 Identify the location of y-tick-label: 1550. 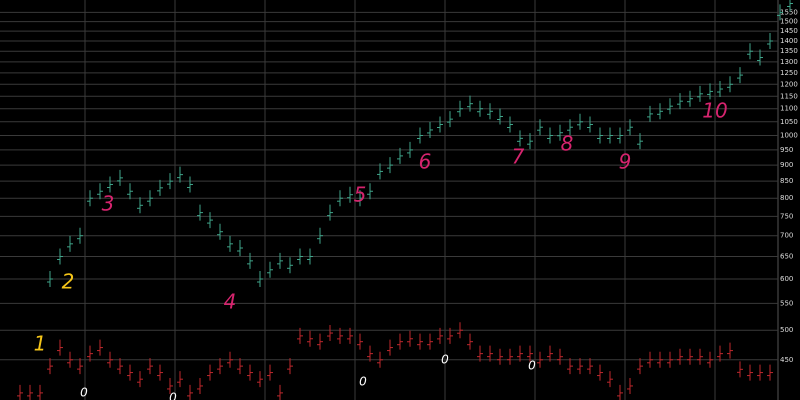
(789, 12).